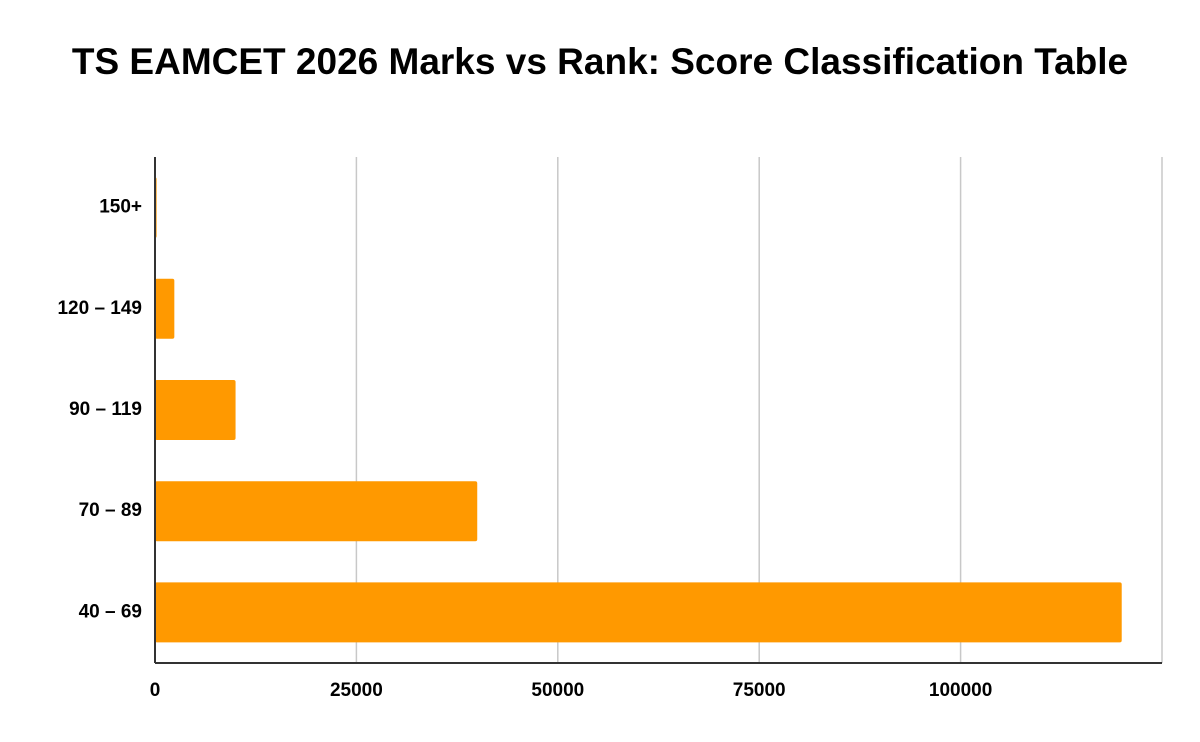 Image resolution: width=1200 pixels, height=742 pixels. Describe the element at coordinates (105, 409) in the screenshot. I see `y-tick-label: 90 – 119` at that location.